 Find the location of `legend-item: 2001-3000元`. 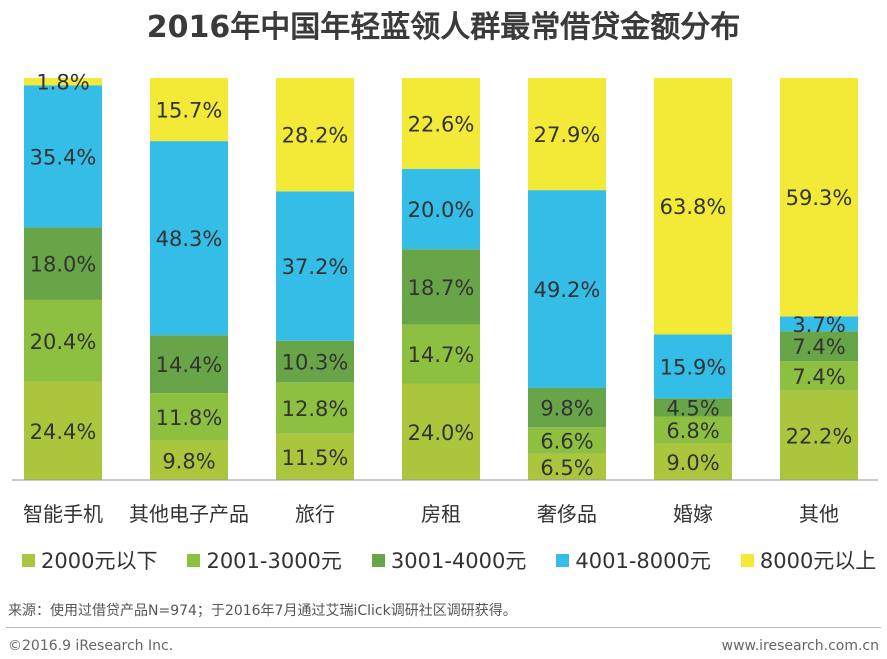

legend-item: 2001-3000元 is located at coordinates (264, 560).